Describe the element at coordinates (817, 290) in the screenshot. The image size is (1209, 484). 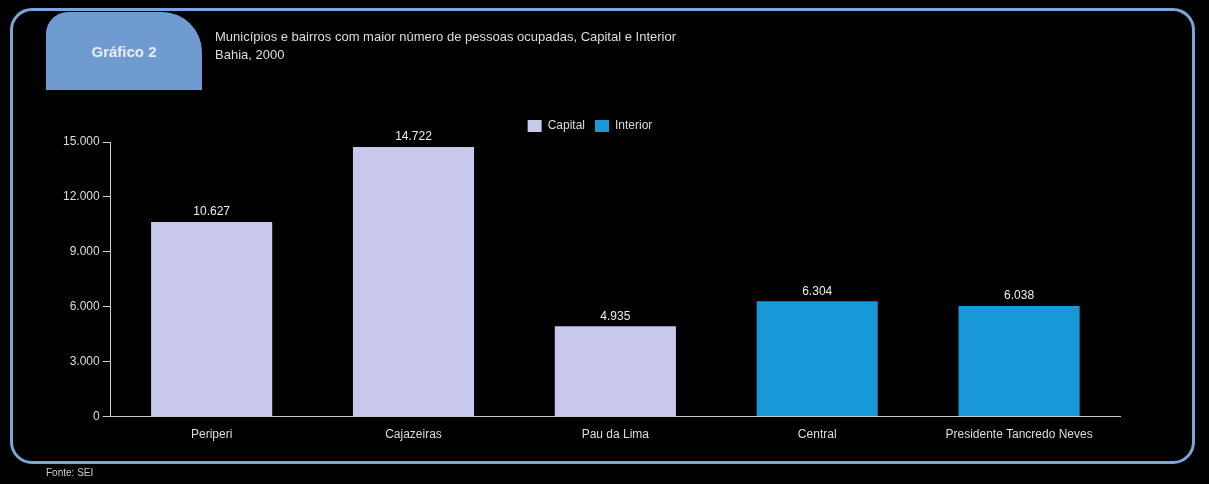
I see `data-label: 6.304` at that location.